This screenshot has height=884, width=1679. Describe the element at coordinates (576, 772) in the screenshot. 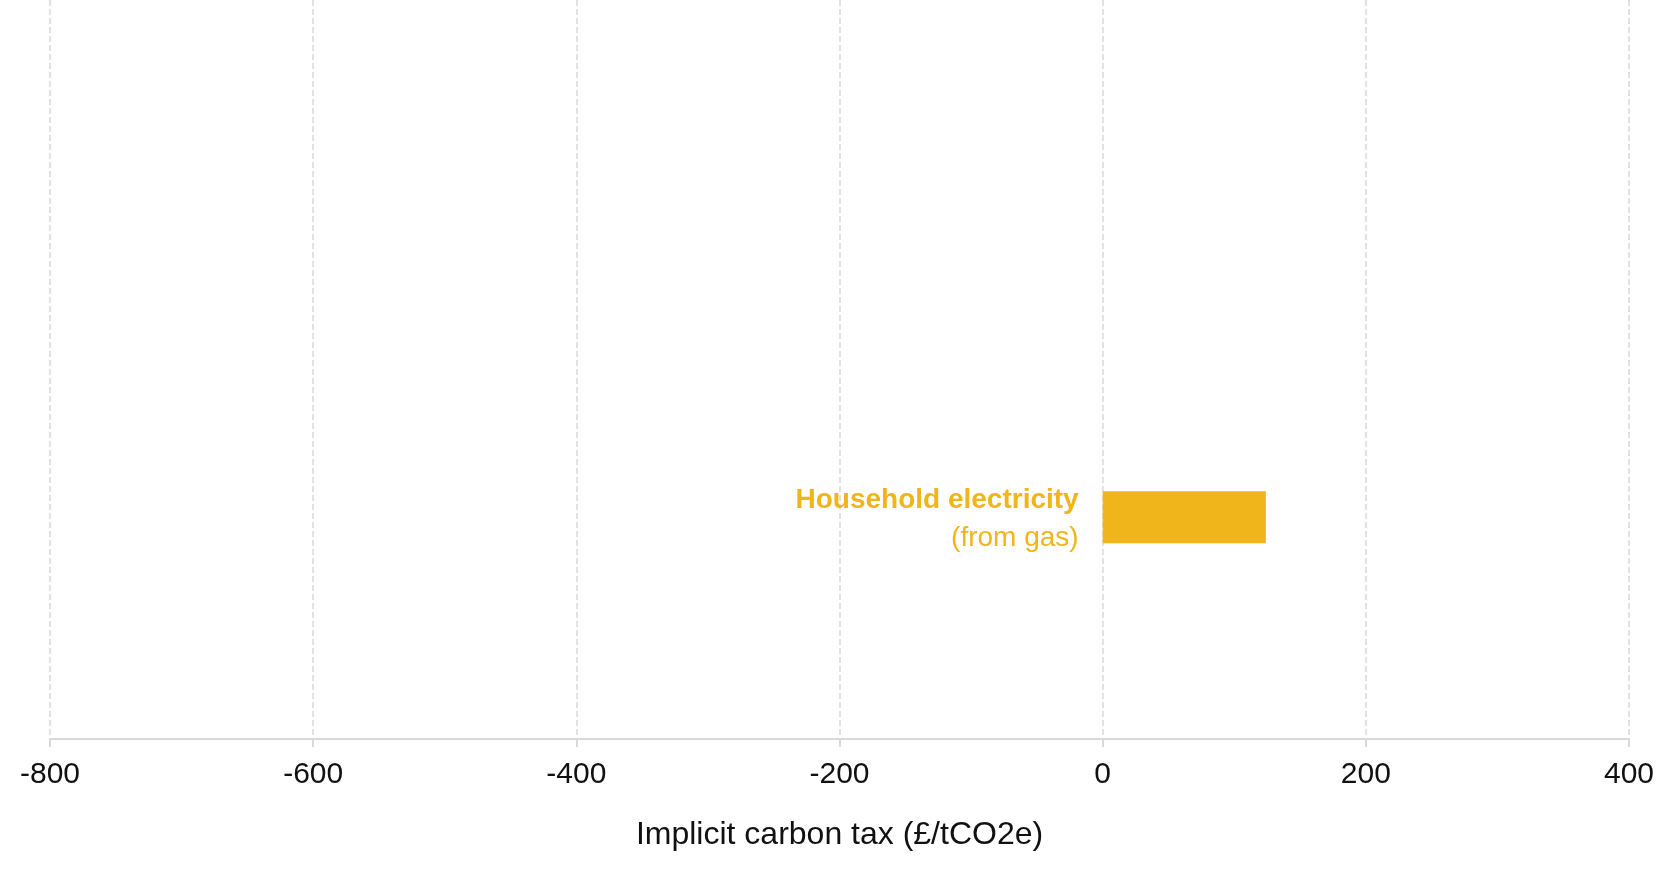

I see `x-tick-label: -400` at that location.